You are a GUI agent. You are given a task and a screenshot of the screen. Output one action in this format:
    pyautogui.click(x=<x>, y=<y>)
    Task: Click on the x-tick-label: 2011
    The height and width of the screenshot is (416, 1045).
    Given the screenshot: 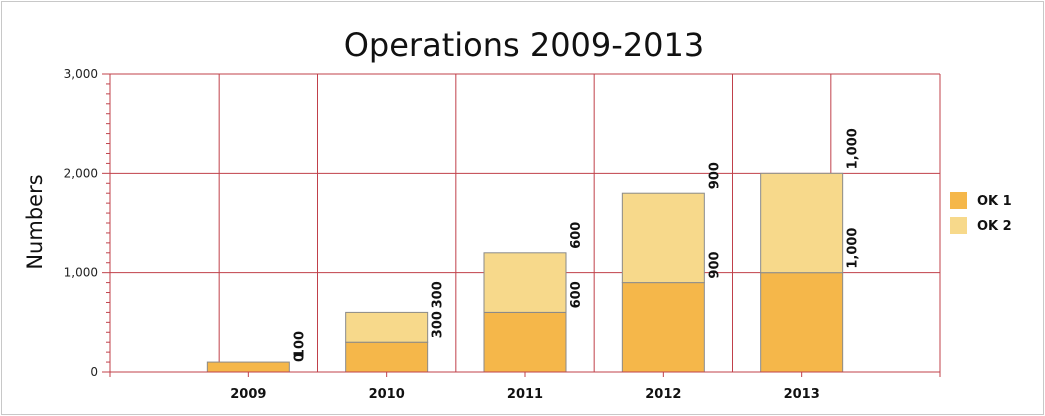 What is the action you would take?
    pyautogui.click(x=525, y=394)
    